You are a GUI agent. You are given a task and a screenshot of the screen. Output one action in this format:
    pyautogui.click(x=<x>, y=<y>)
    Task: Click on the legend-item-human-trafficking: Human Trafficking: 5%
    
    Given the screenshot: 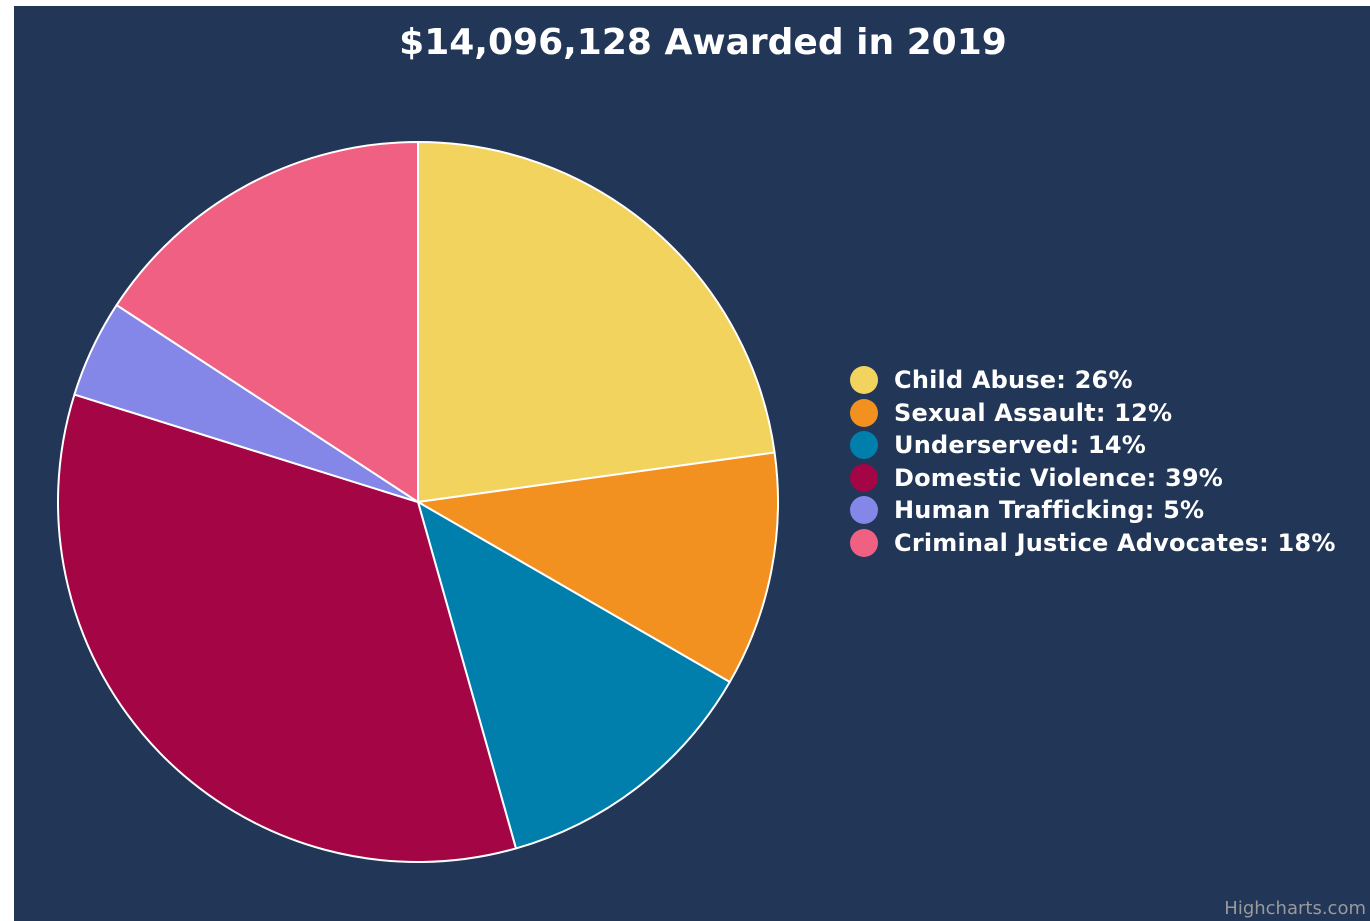 What is the action you would take?
    pyautogui.click(x=1093, y=510)
    